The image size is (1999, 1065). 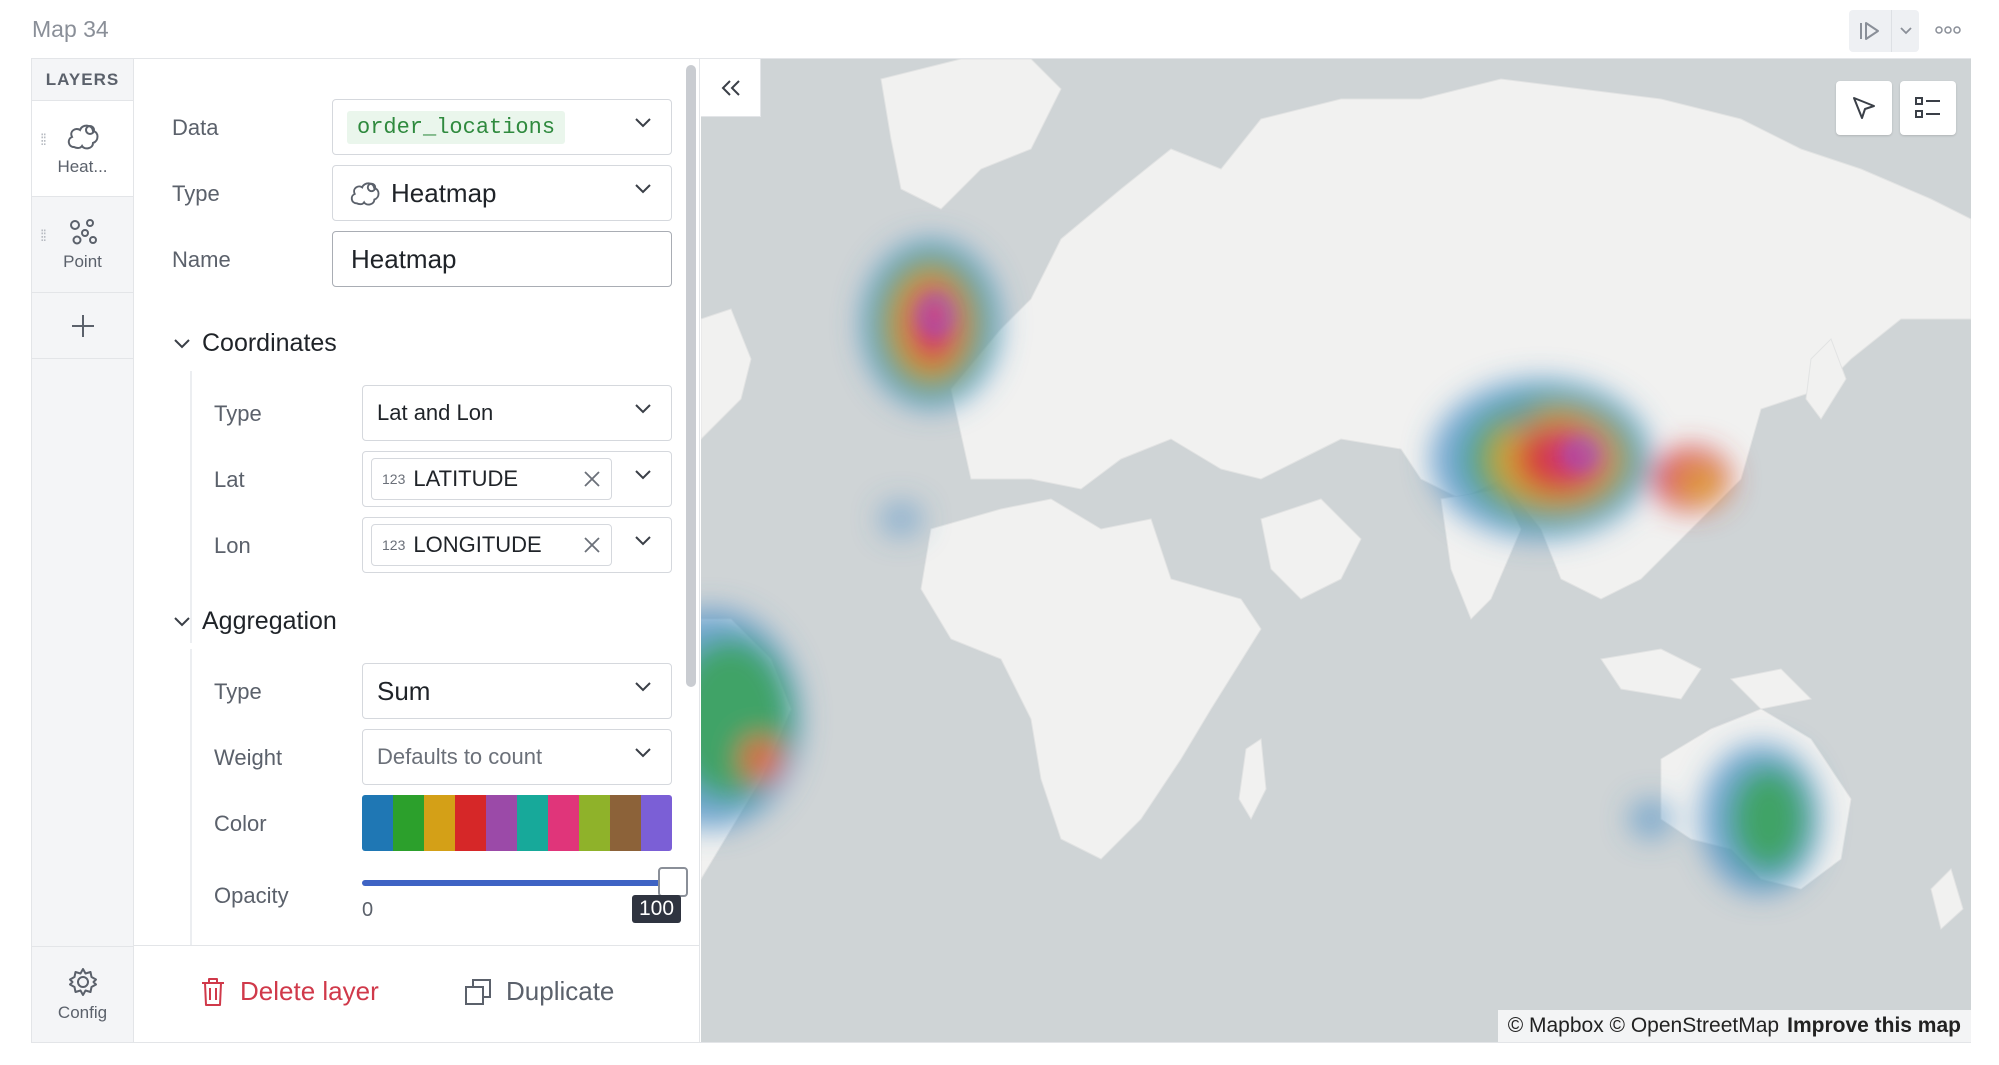 I want to click on coord-type-label: Type, so click(x=238, y=413).